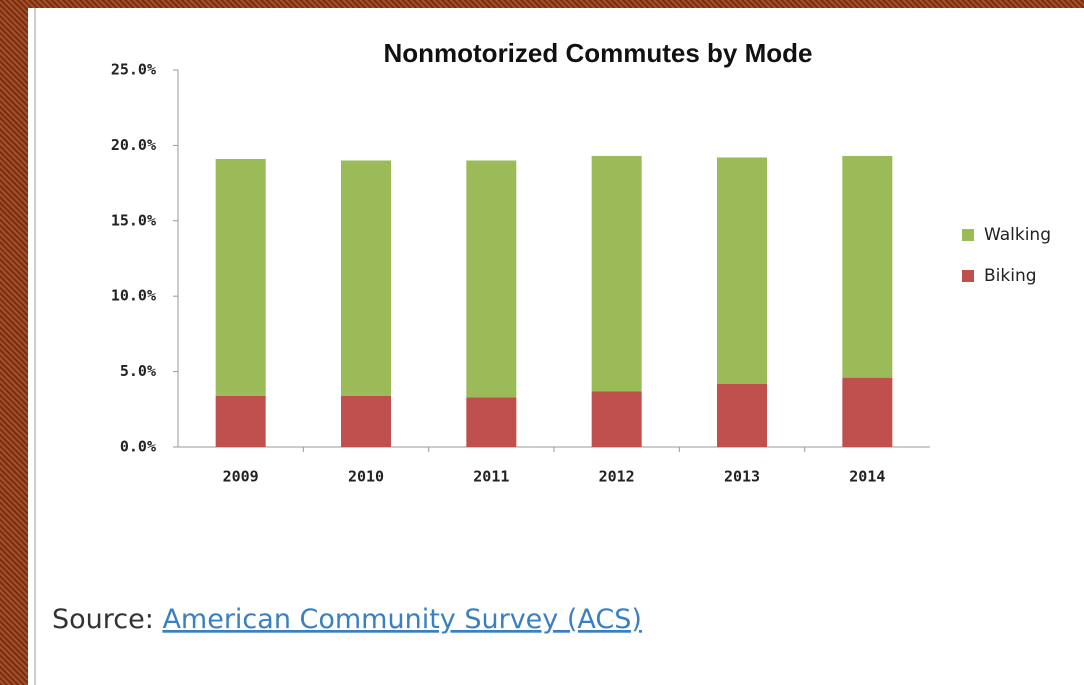 The width and height of the screenshot is (1084, 685). Describe the element at coordinates (103, 619) in the screenshot. I see `source-prefix: Source:` at that location.